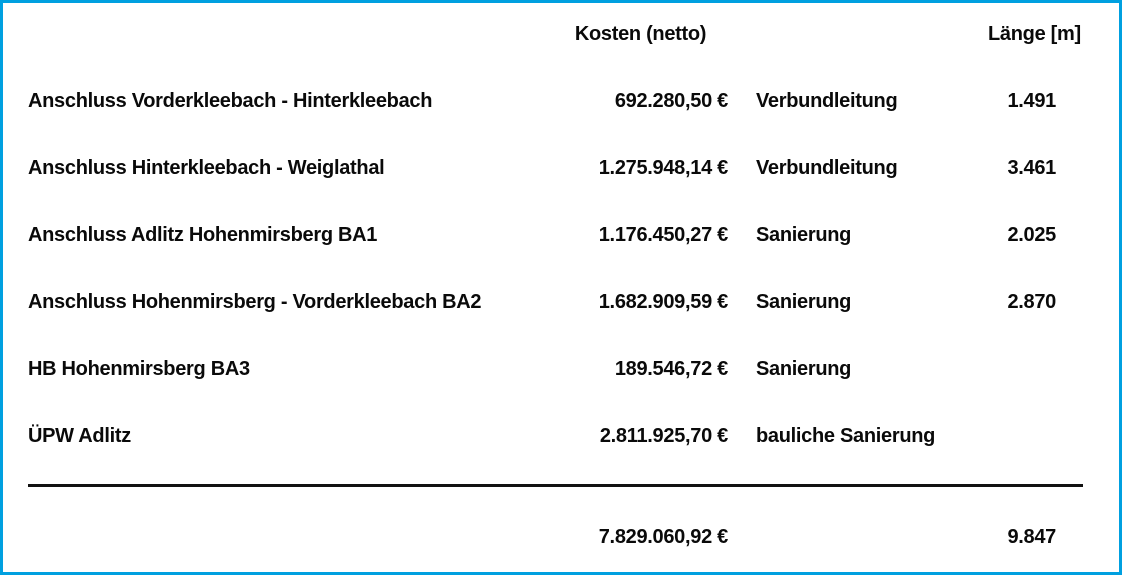  I want to click on total-laenge: 9.847, so click(1031, 536).